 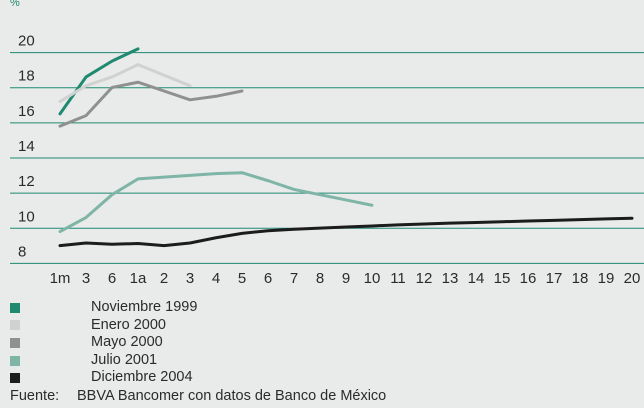 What do you see at coordinates (554, 278) in the screenshot?
I see `x-tick-label: 17` at bounding box center [554, 278].